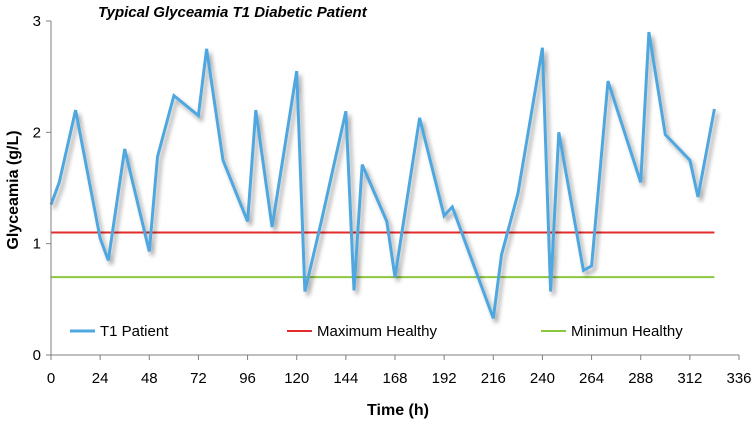 Image resolution: width=754 pixels, height=424 pixels. I want to click on x-tick-label: 72, so click(198, 378).